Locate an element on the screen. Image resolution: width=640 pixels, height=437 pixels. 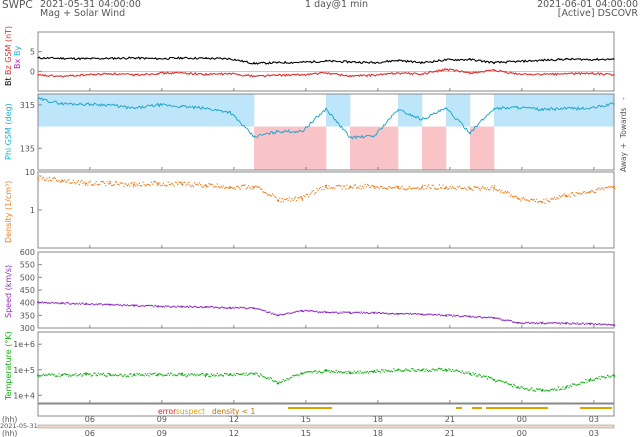
legend-error: error is located at coordinates (167, 411).